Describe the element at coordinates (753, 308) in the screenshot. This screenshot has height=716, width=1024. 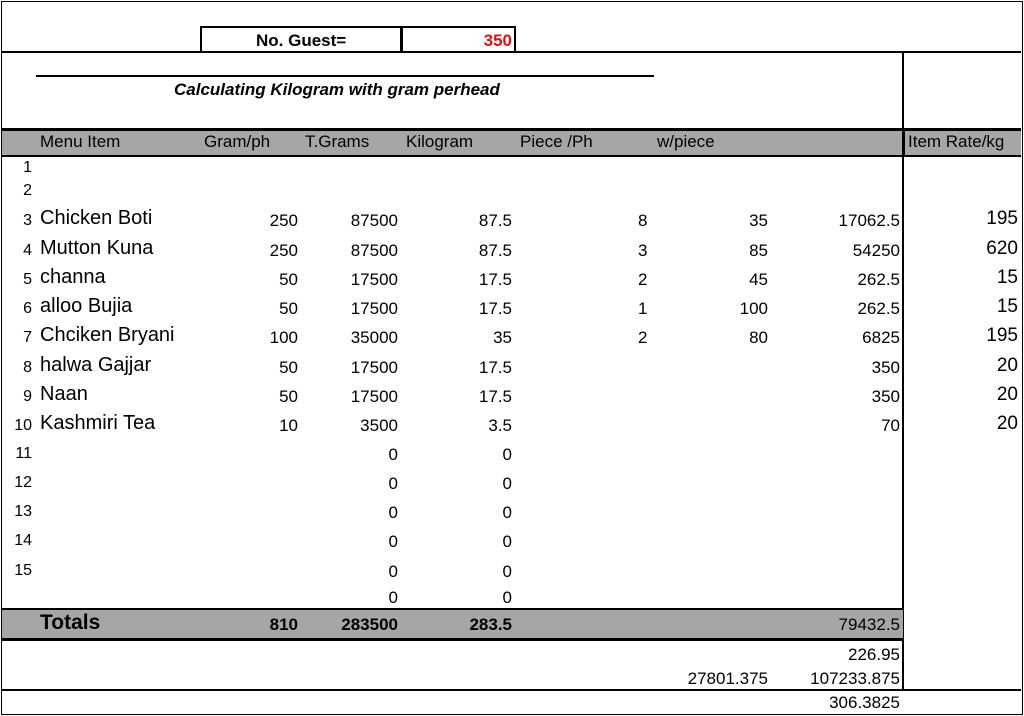
I see `w-piece: 100` at that location.